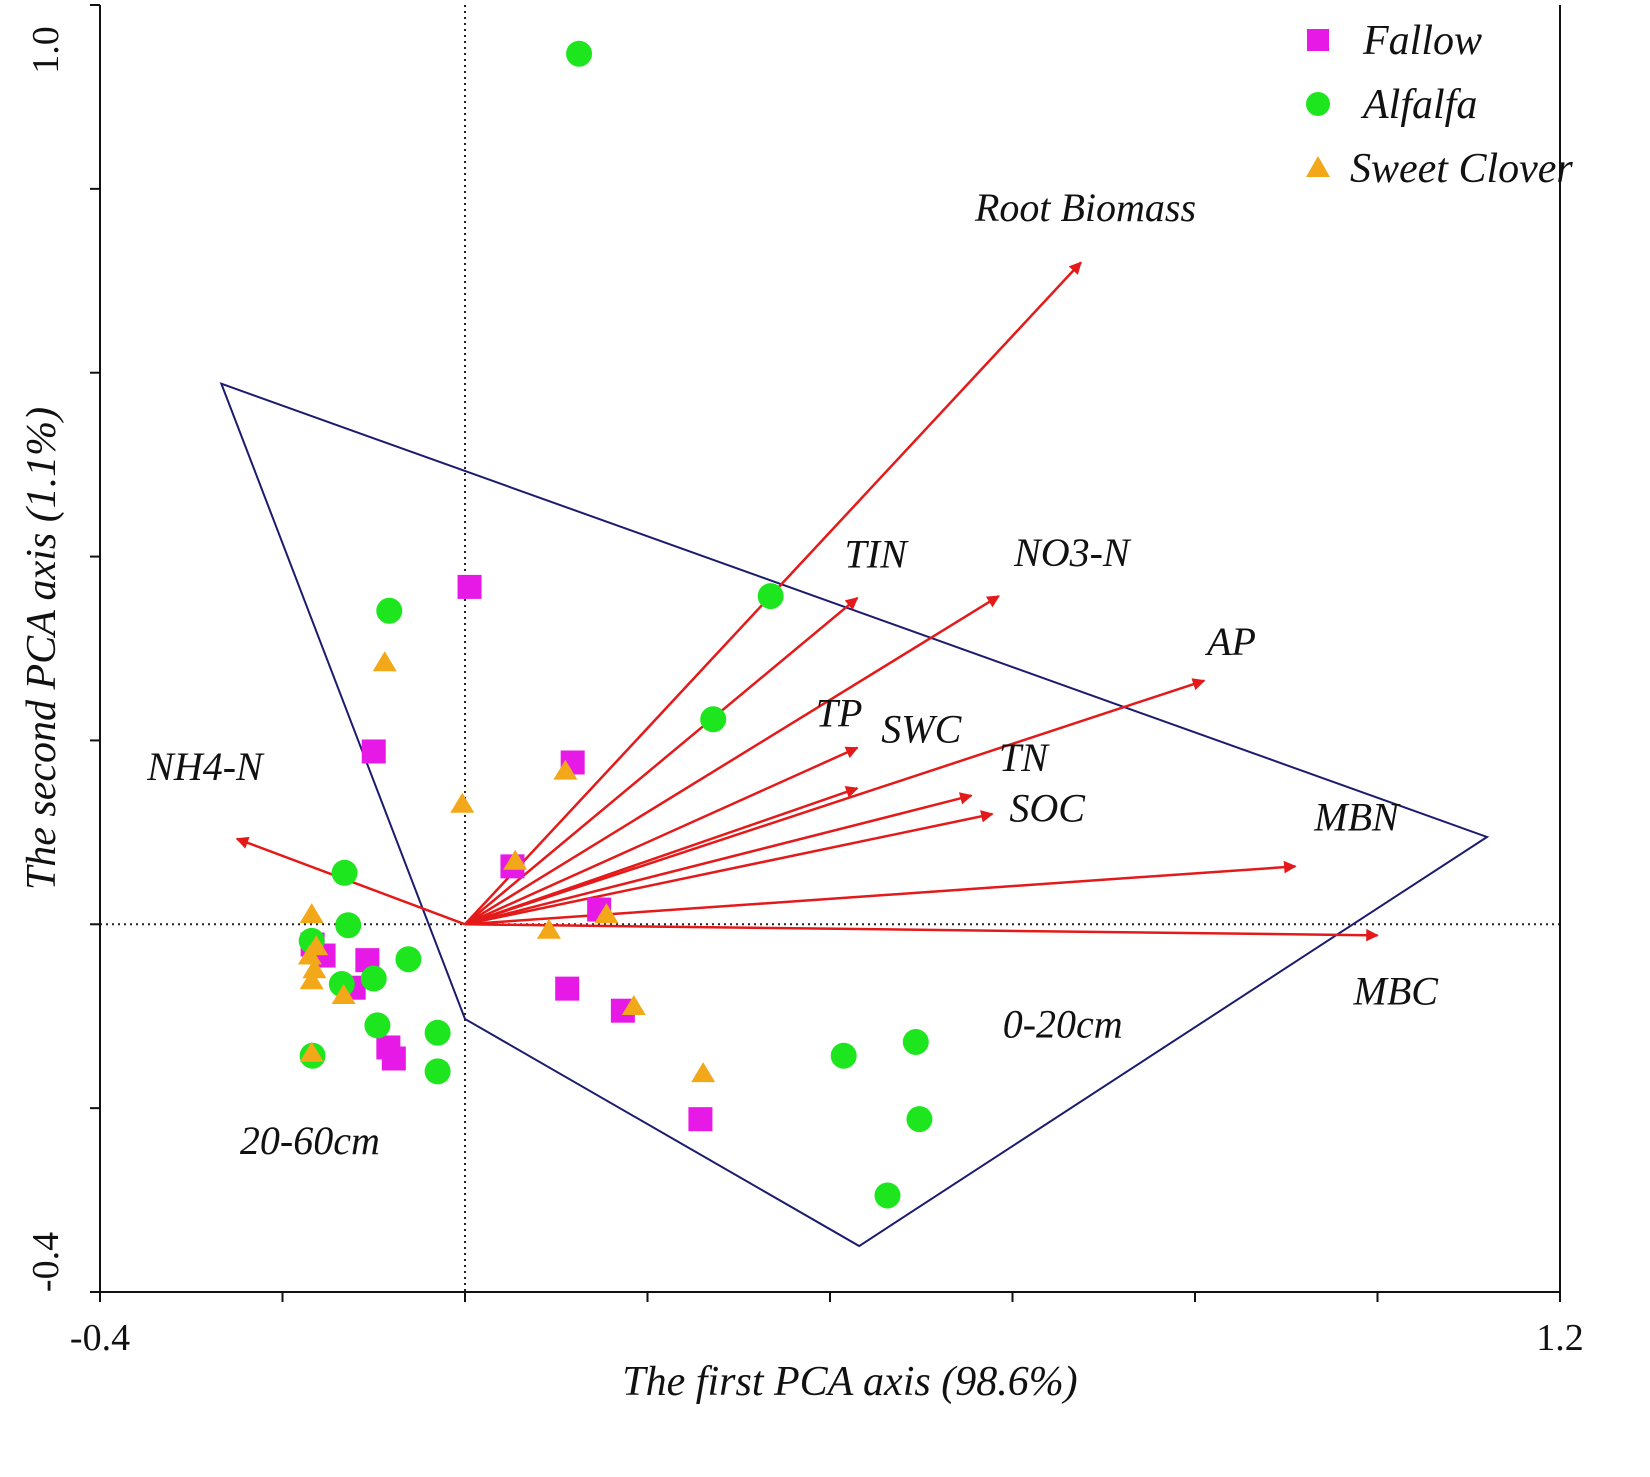  What do you see at coordinates (1422, 41) in the screenshot?
I see `legend-fallow-label: Fallow` at bounding box center [1422, 41].